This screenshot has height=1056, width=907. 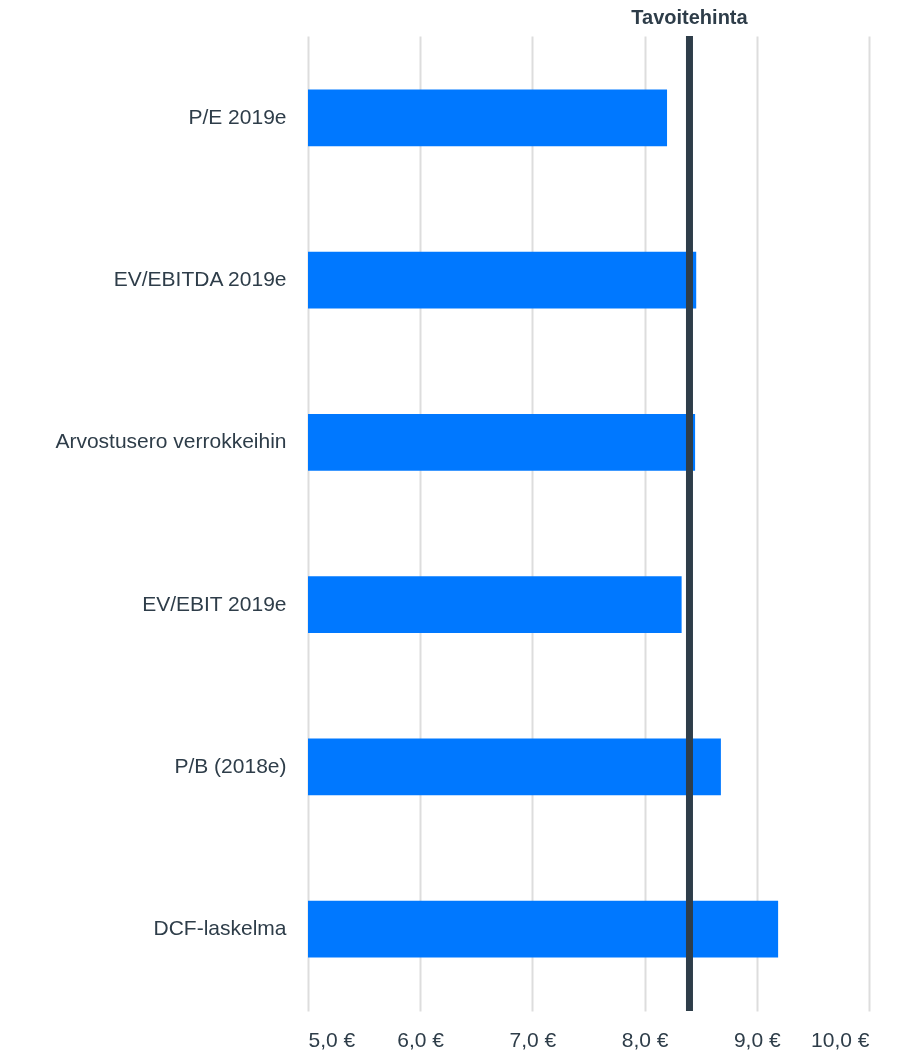 I want to click on y-tick-label: P/E 2019e, so click(x=237, y=116).